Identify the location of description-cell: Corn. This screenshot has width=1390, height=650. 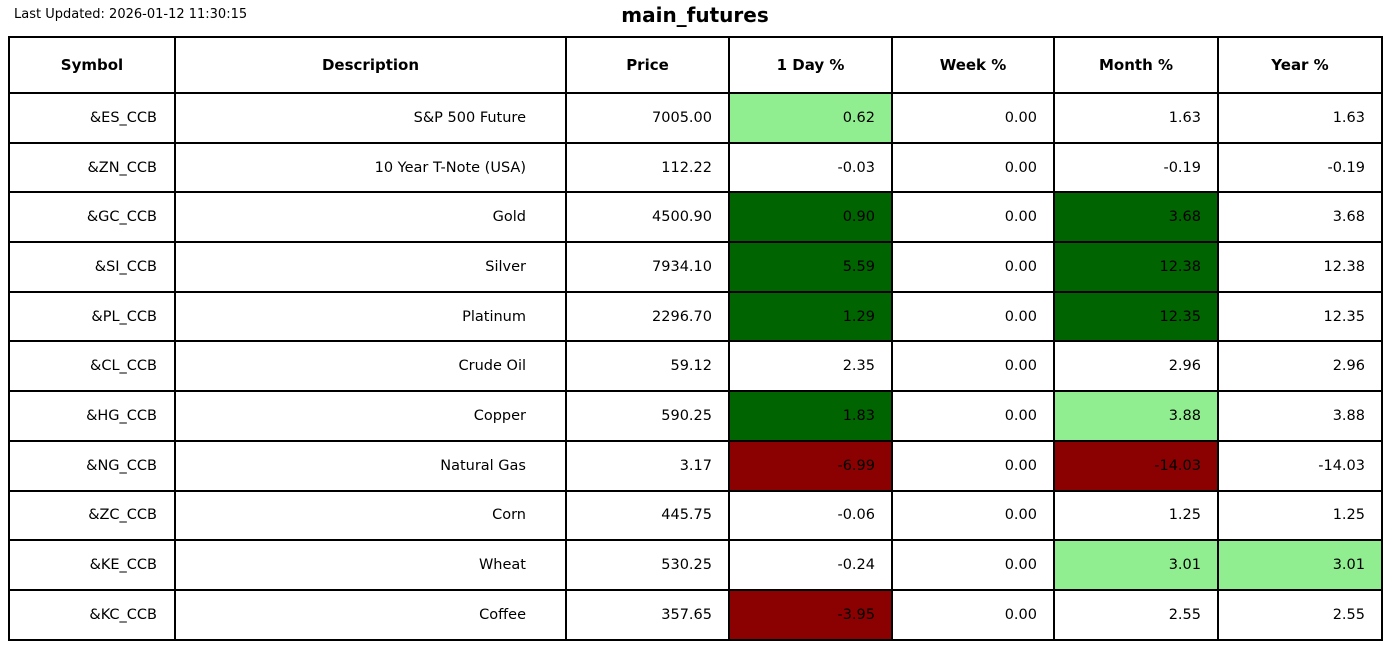
(370, 515).